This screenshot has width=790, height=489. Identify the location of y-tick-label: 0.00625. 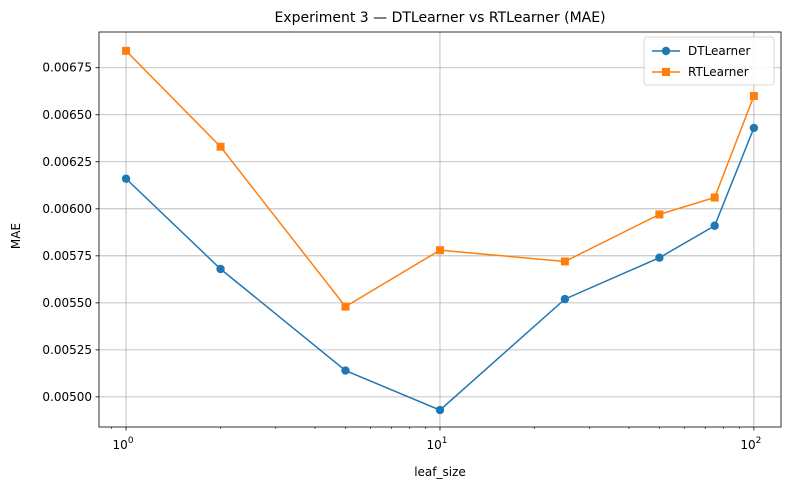
(67, 162).